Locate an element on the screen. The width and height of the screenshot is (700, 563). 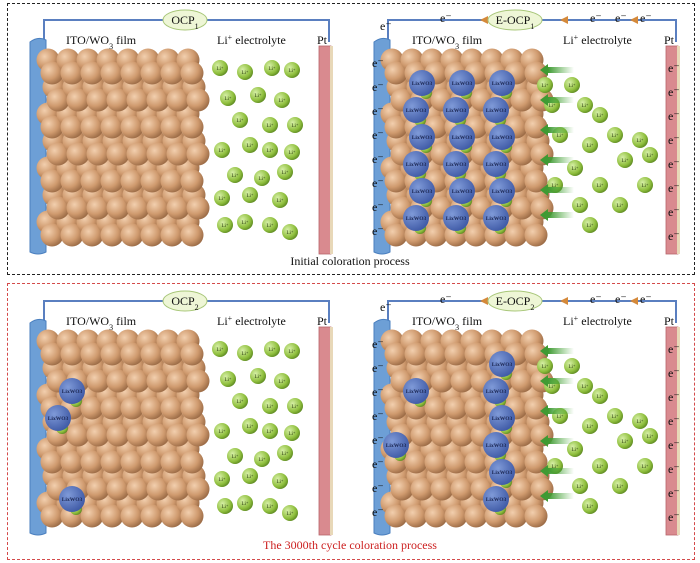
cell-label-bubble is located at coordinates (185, 301).